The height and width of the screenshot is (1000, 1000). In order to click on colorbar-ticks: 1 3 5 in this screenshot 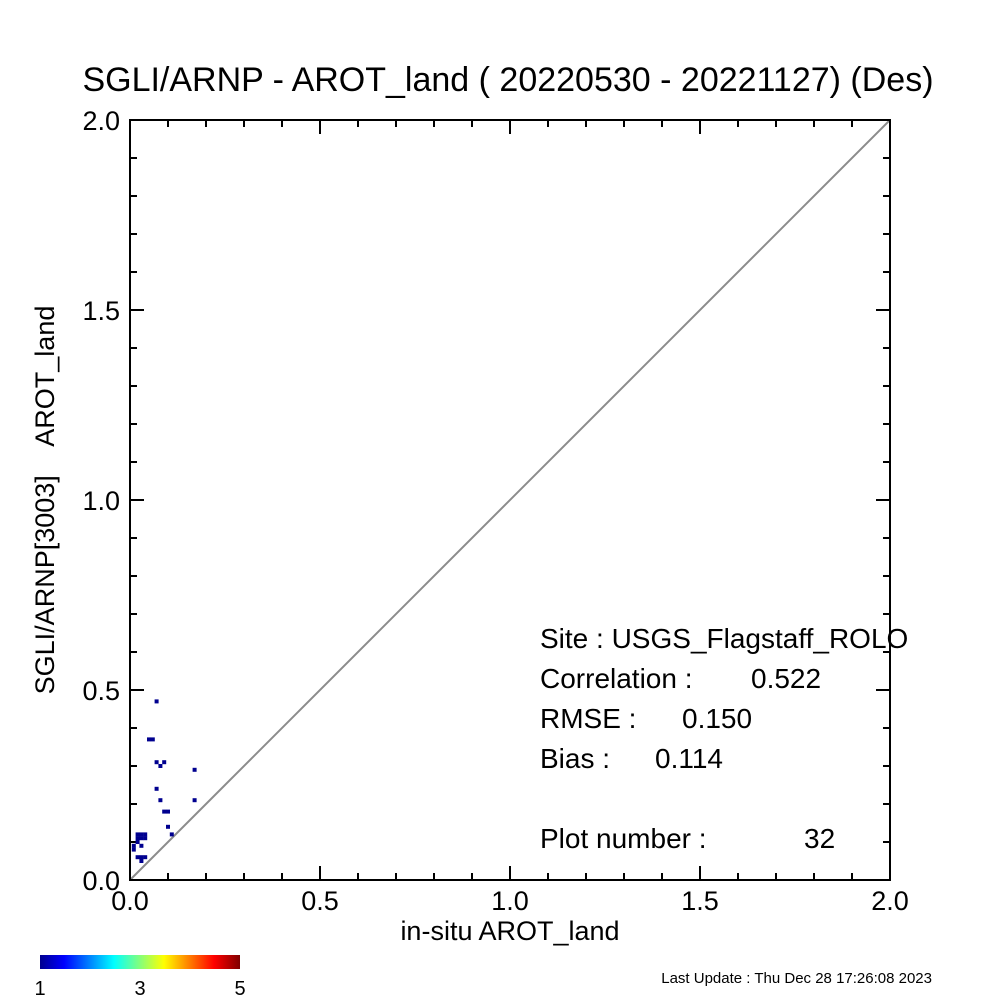, I will do `click(139, 989)`.